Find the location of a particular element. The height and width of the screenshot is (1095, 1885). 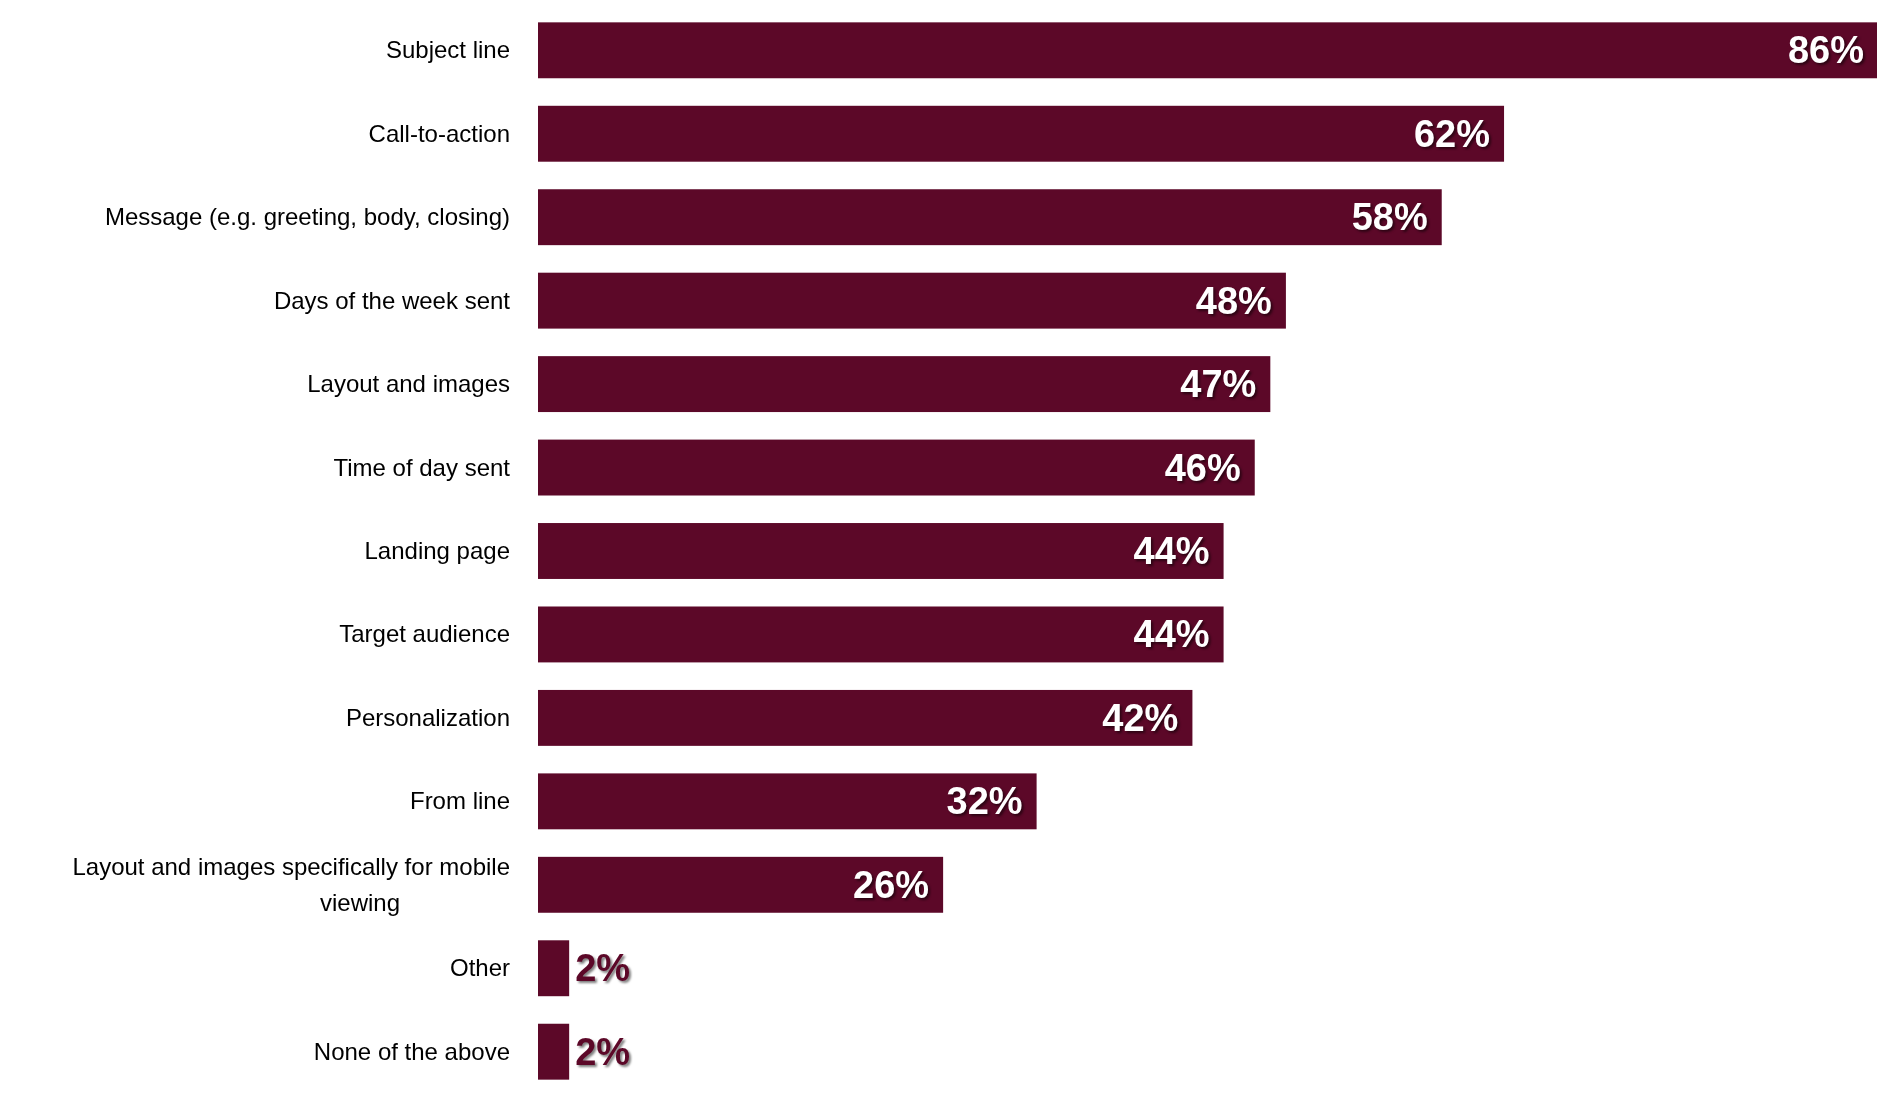

y-tick-label: Other is located at coordinates (479, 968).